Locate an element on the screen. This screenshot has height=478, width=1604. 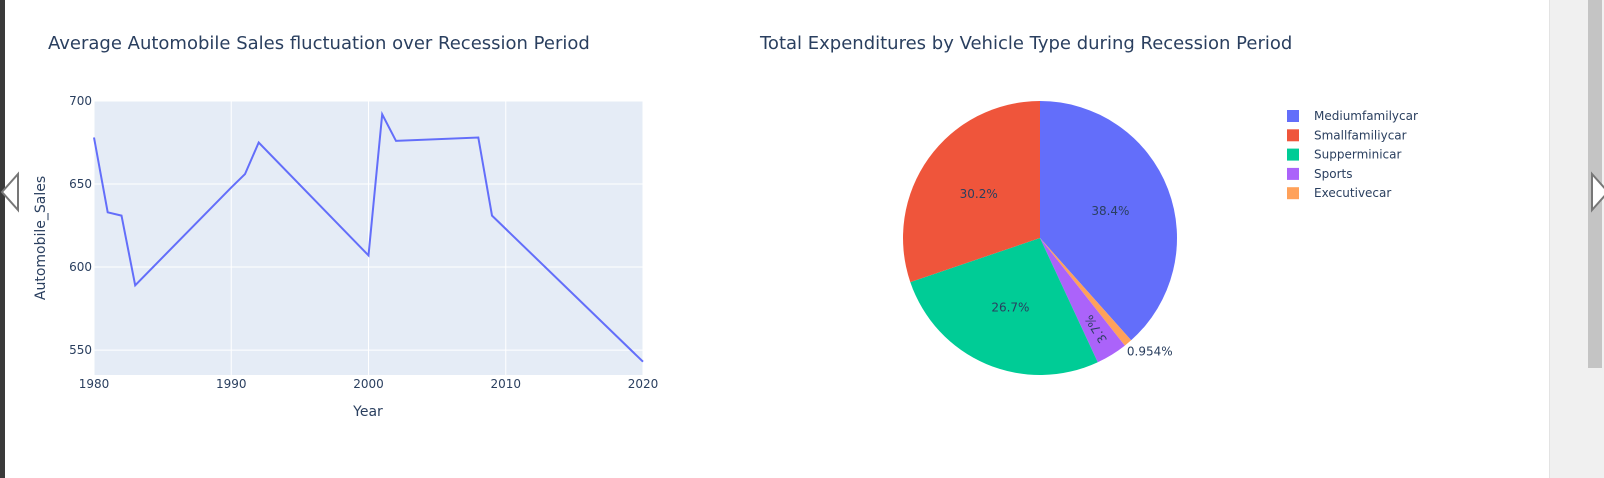
x-tick-label: 2010 is located at coordinates (505, 384).